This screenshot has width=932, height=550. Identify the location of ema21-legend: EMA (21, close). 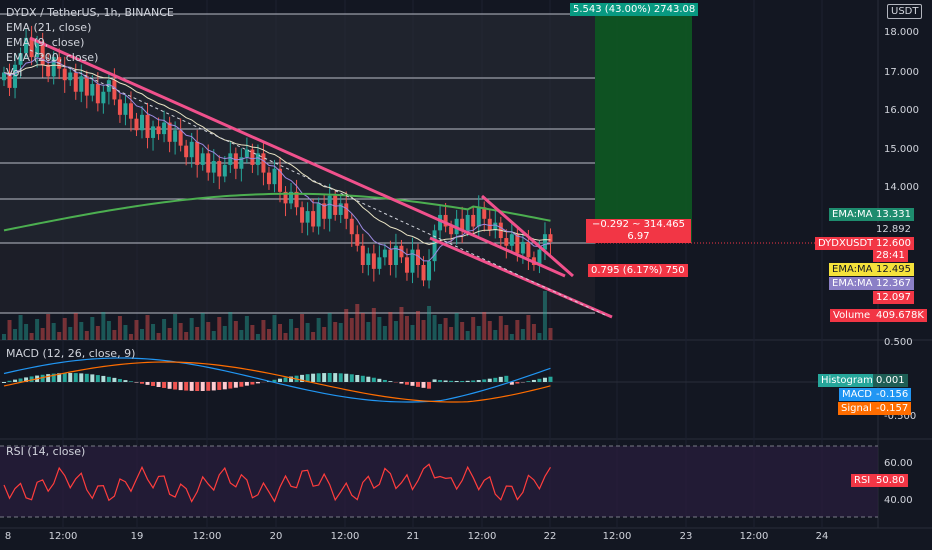
(49, 27).